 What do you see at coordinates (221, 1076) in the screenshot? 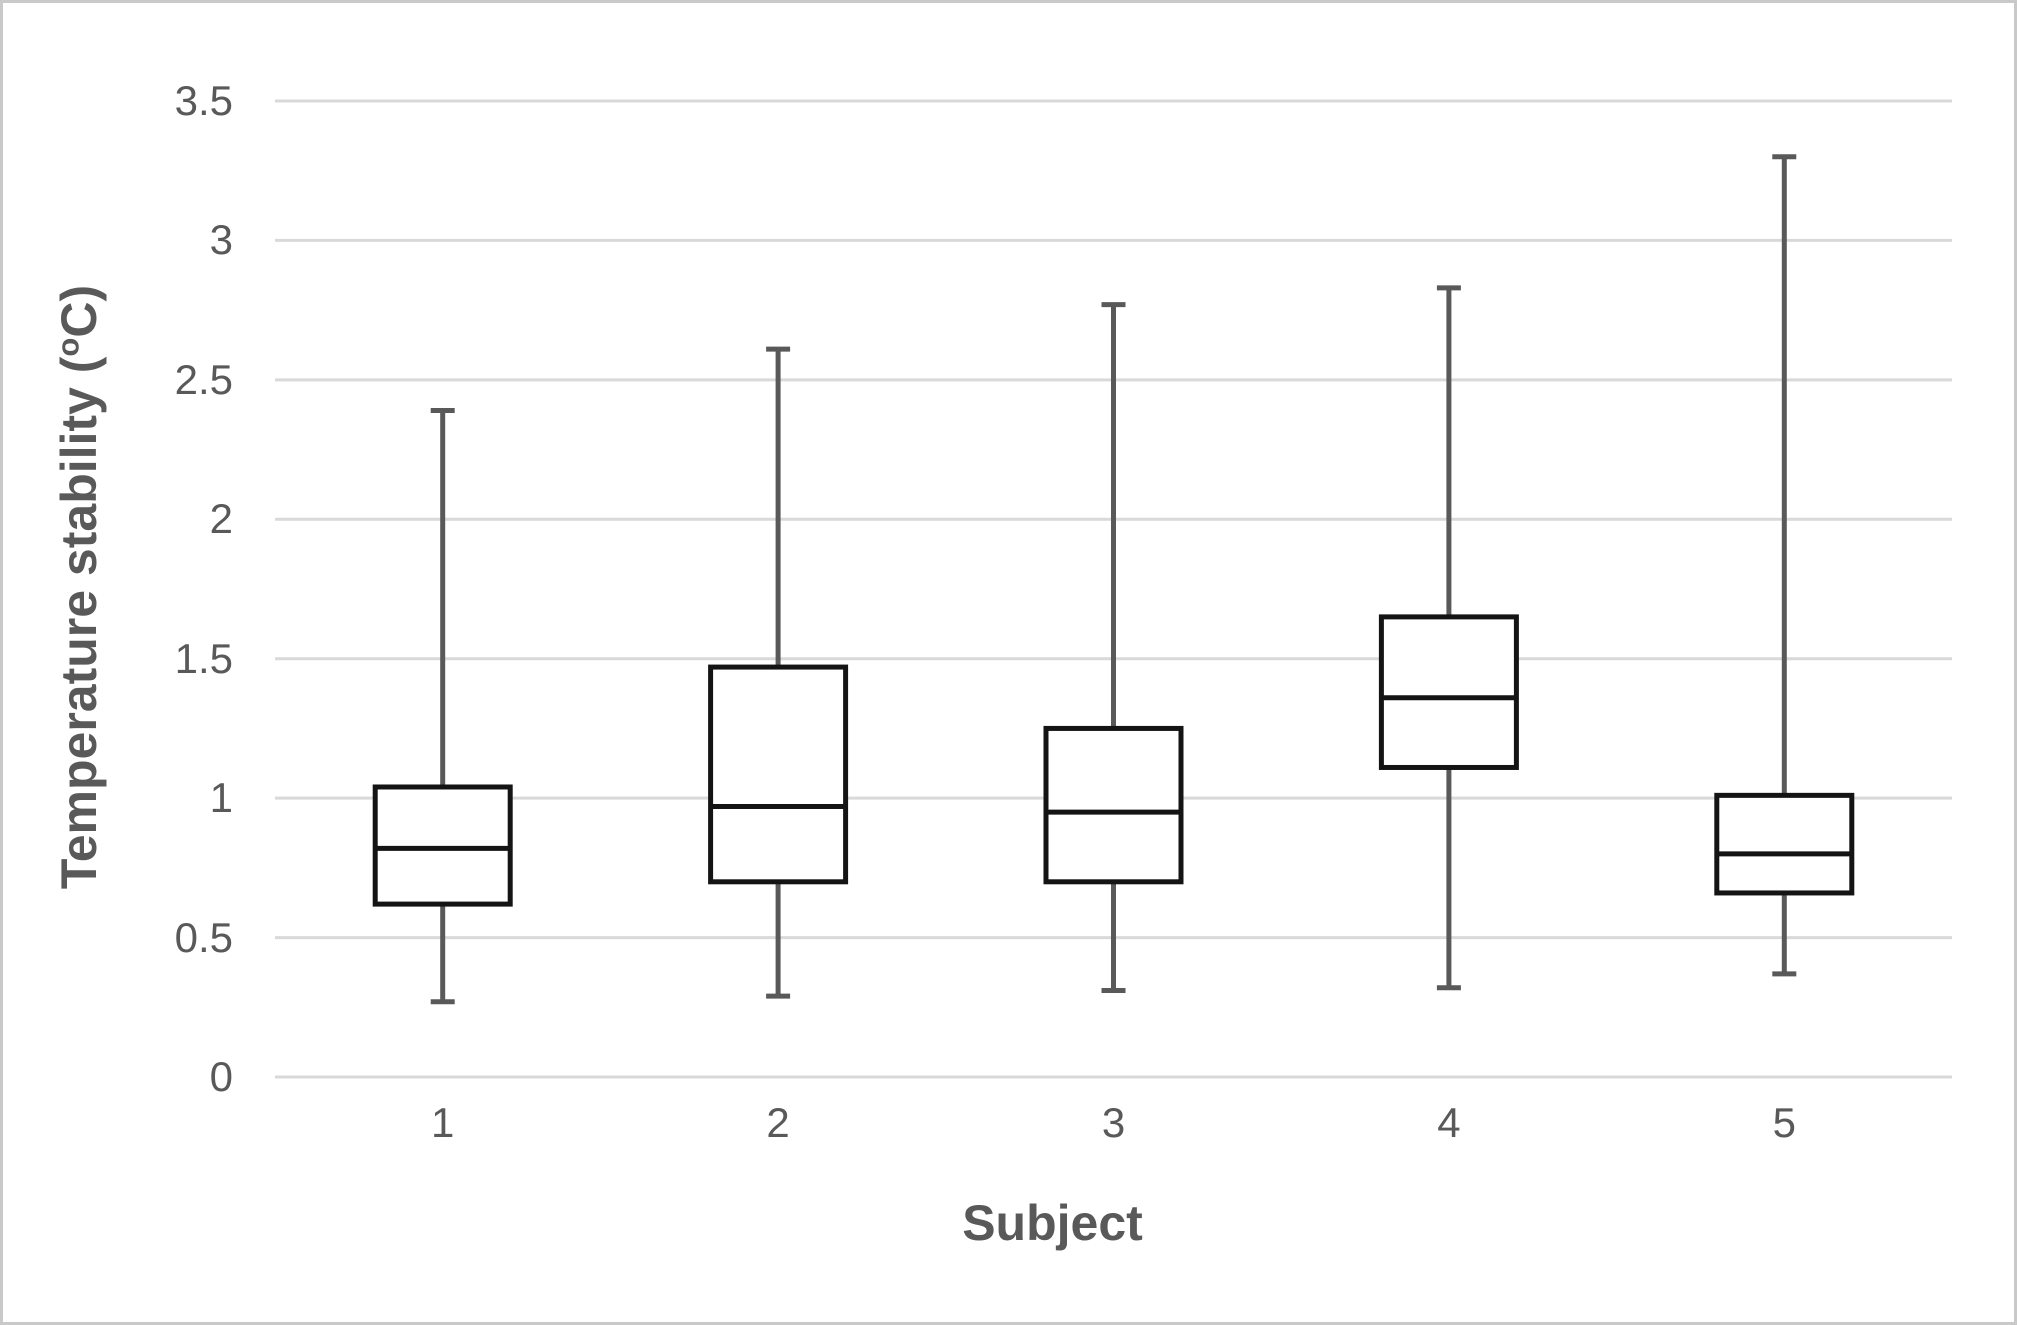
I see `y-tick-label: 0` at bounding box center [221, 1076].